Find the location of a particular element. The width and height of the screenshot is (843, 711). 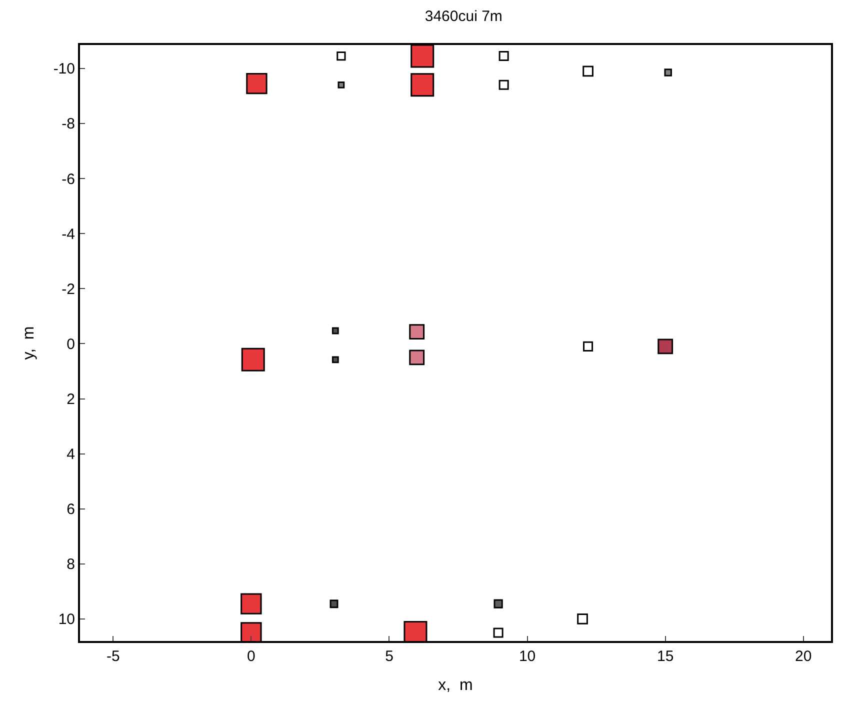

y-tick-label: 4 is located at coordinates (70, 455).